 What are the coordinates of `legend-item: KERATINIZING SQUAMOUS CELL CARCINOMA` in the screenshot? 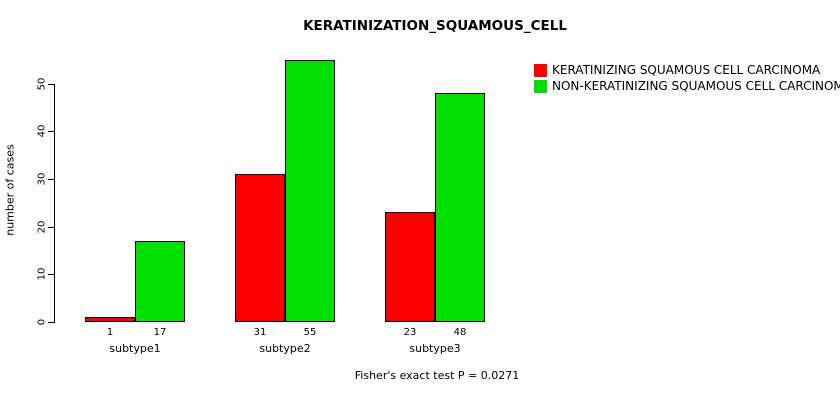 It's located at (687, 70).